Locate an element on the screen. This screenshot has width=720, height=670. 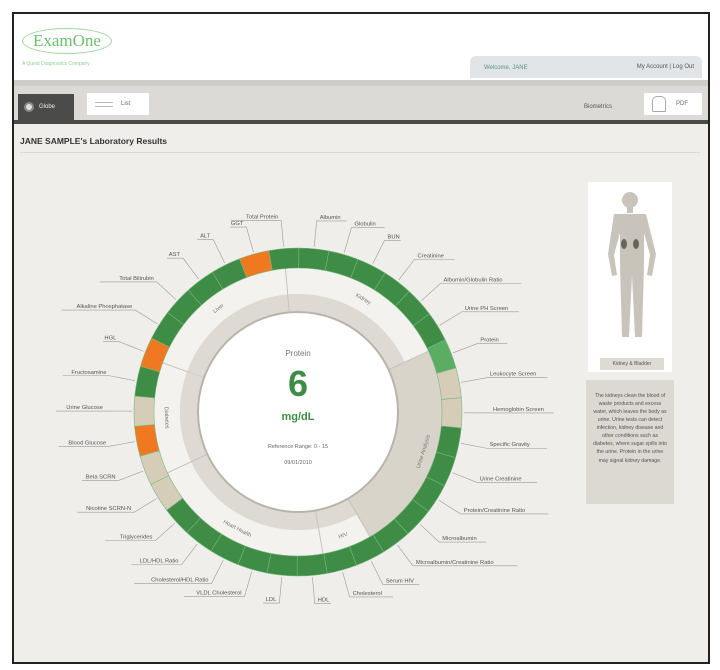
pdf-button: PDF is located at coordinates (673, 104).